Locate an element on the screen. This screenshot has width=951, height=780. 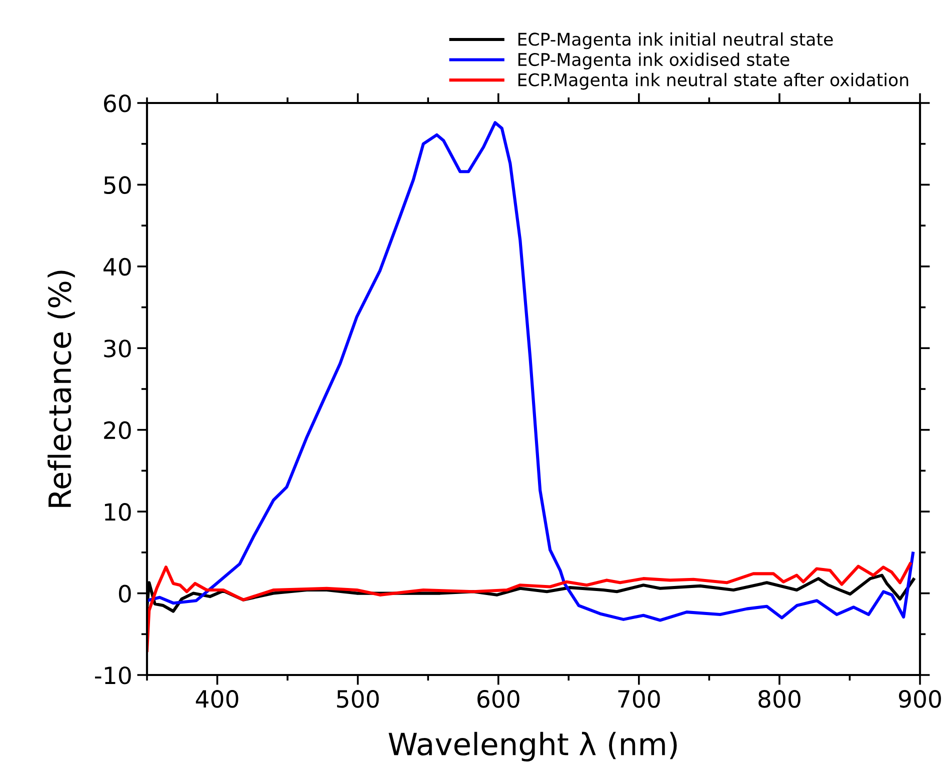
x-axis-title: Wavelenght λ (nm) is located at coordinates (532, 747).